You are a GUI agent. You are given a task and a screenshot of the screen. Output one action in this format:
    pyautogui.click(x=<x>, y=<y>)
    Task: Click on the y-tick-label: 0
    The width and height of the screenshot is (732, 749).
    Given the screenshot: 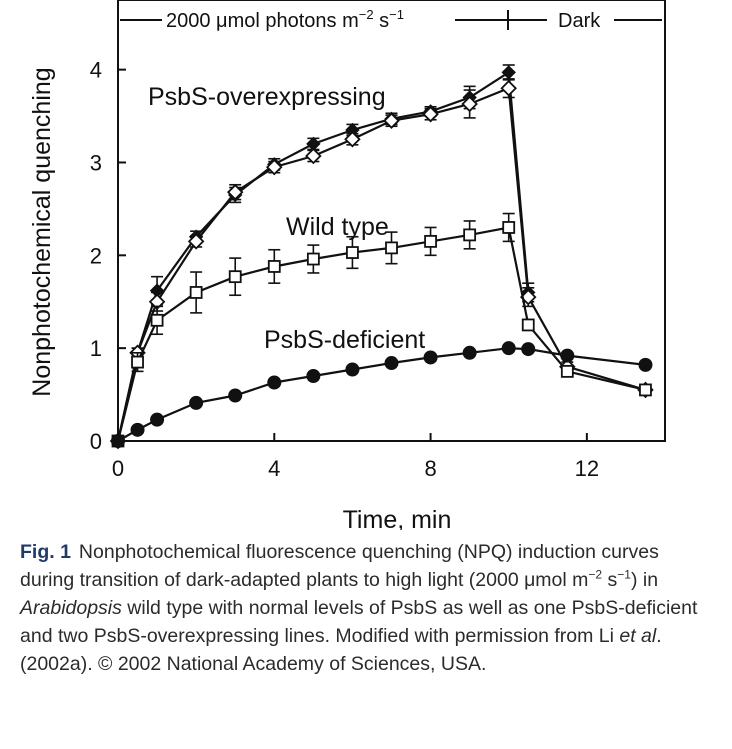 What is the action you would take?
    pyautogui.click(x=96, y=441)
    